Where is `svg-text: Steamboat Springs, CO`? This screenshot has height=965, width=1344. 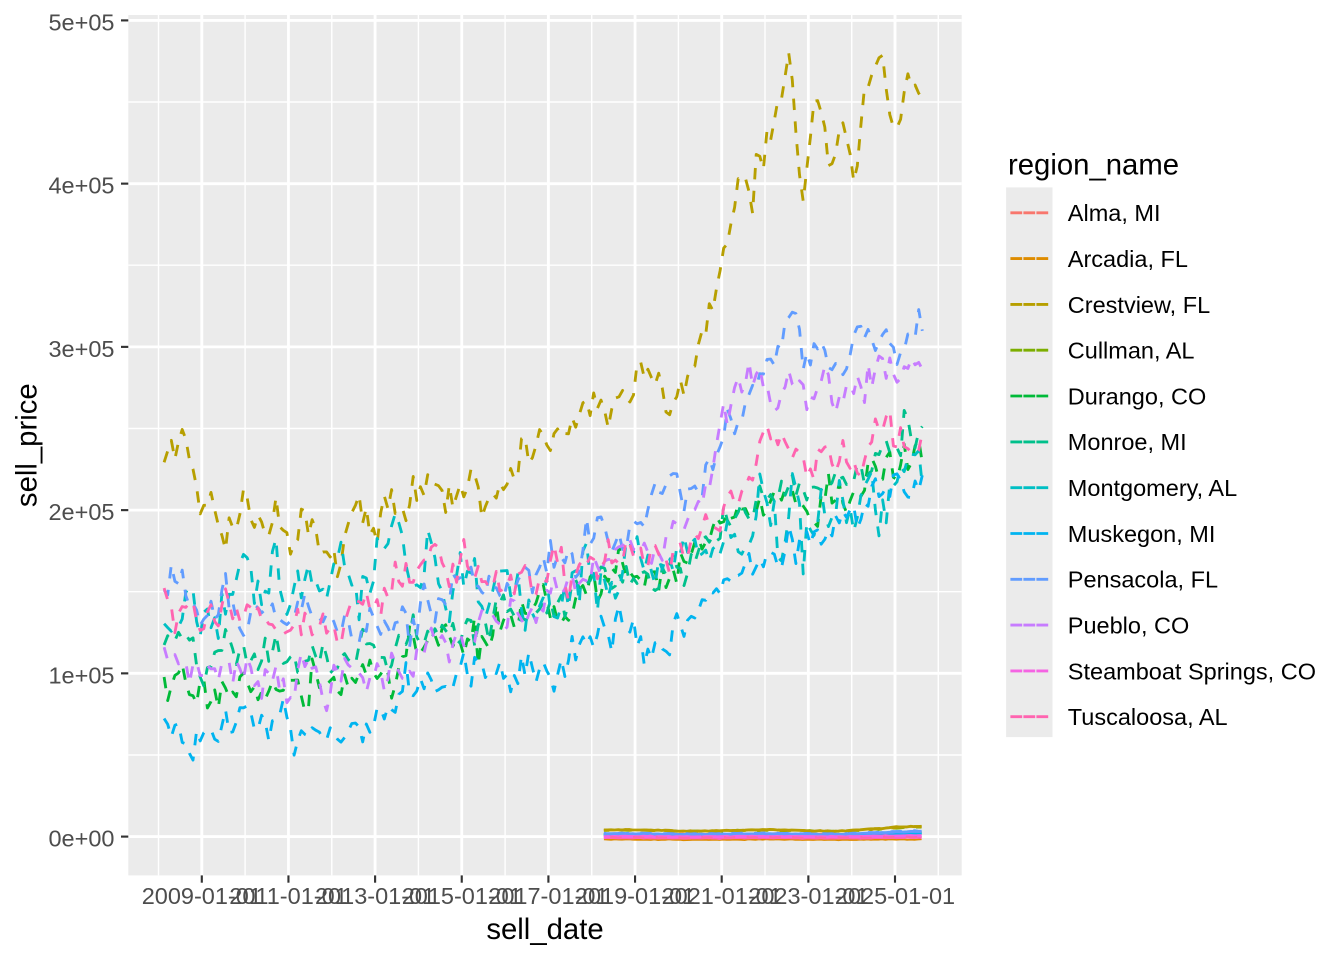 svg-text: Steamboat Springs, CO is located at coordinates (1192, 671).